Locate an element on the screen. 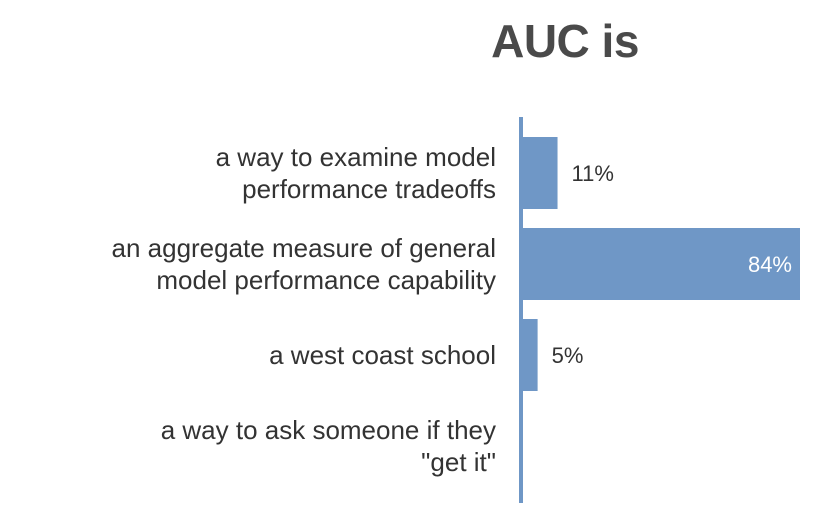 Image resolution: width=818 pixels, height=510 pixels. chart-title: AUC is is located at coordinates (565, 41).